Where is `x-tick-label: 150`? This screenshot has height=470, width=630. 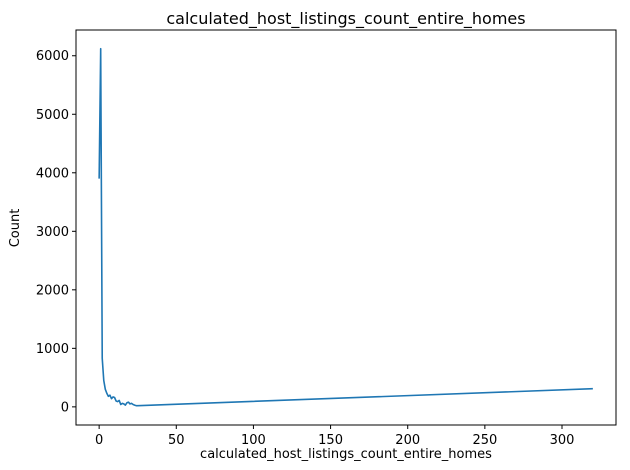
x-tick-label: 150 is located at coordinates (330, 440).